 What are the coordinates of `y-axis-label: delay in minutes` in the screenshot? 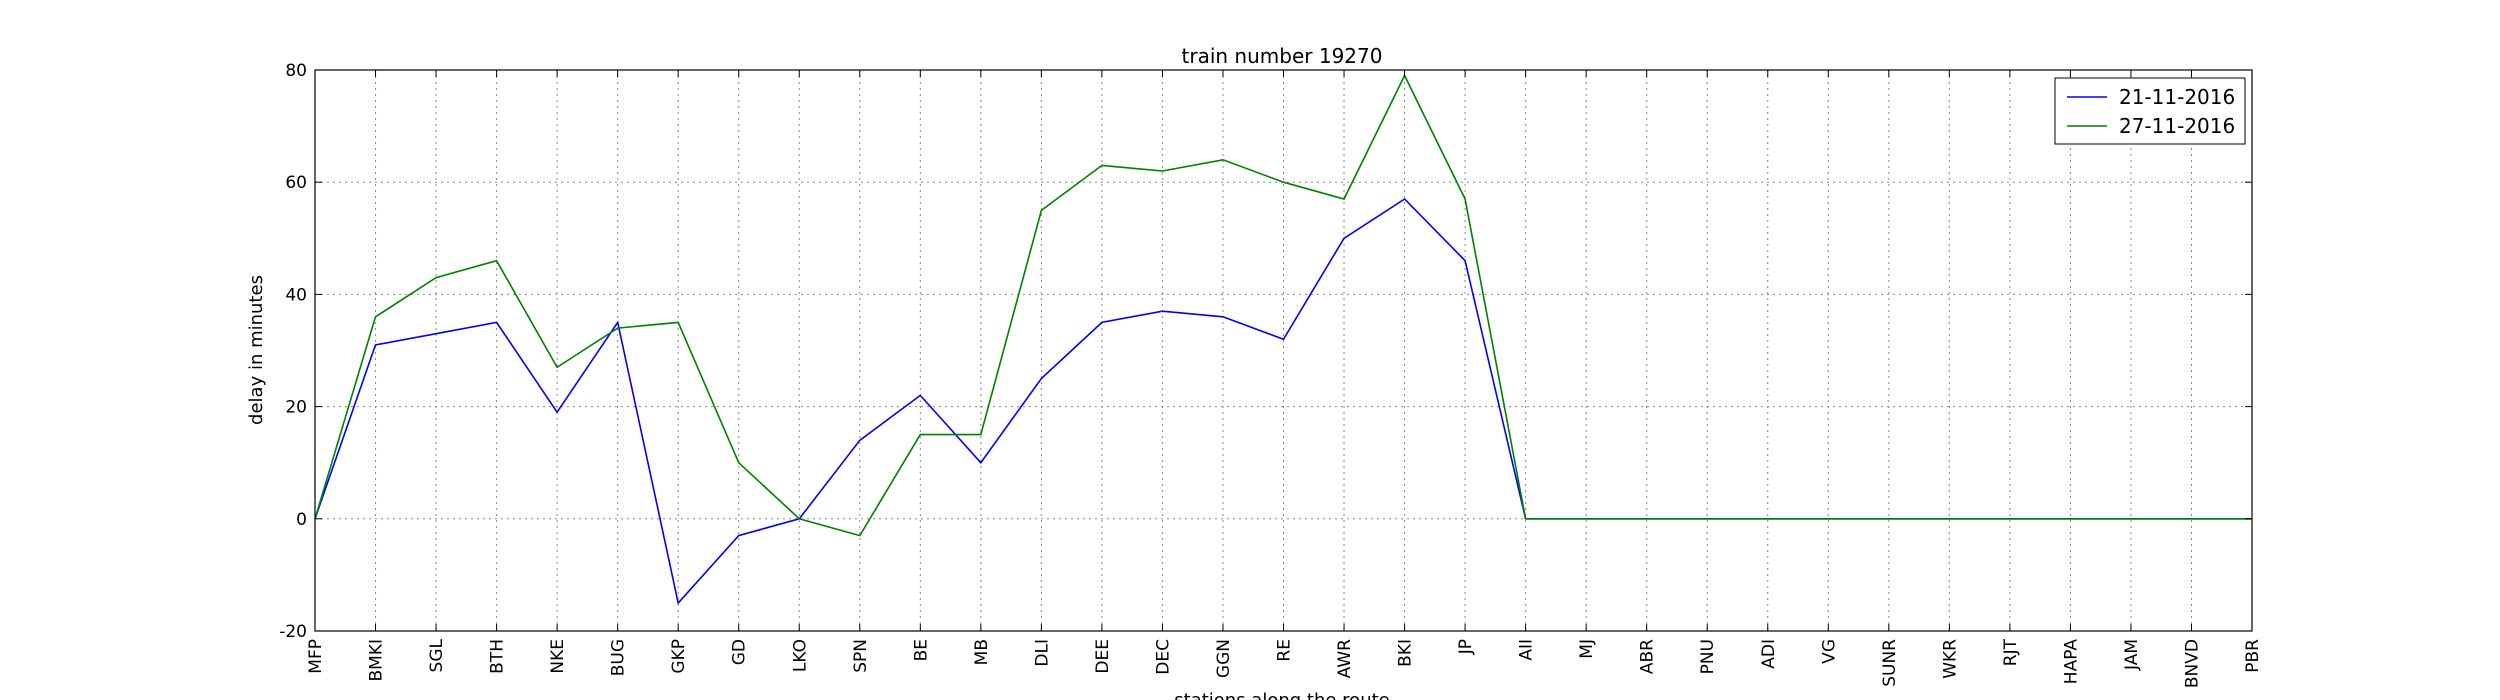 It's located at (256, 350).